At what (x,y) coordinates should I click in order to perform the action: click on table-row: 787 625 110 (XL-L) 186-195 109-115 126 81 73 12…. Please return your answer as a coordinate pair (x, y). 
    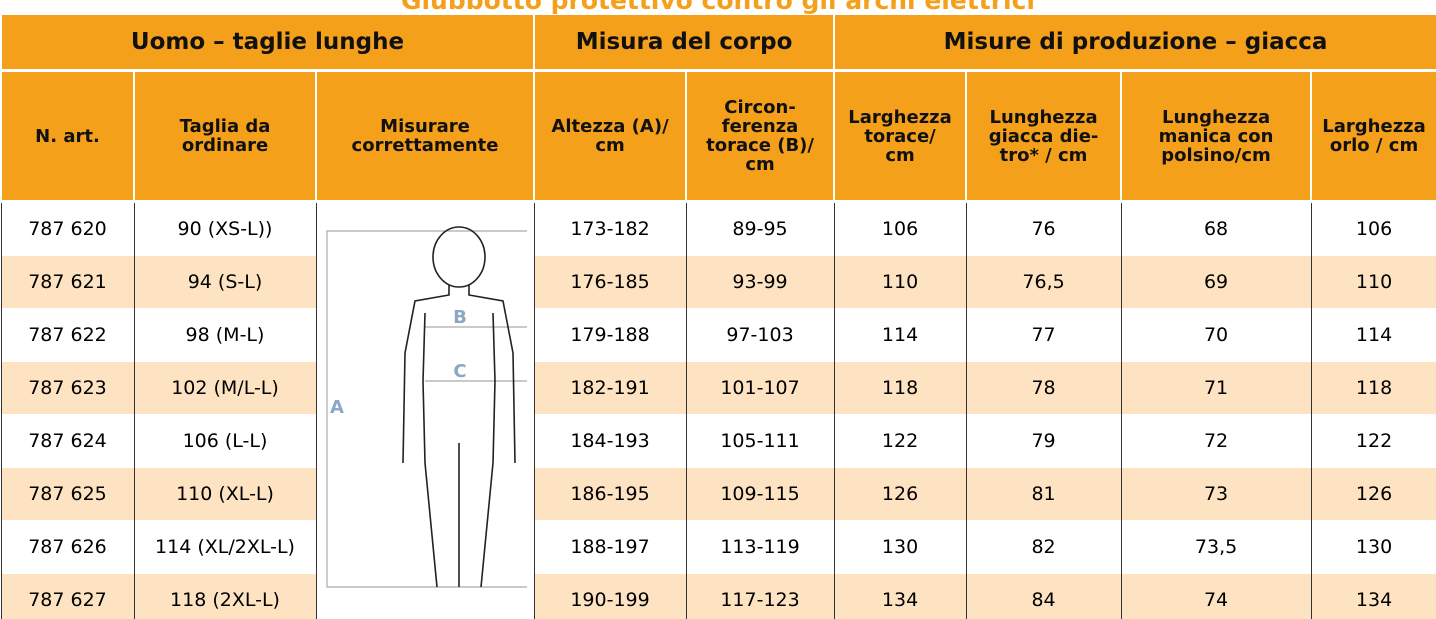
    Looking at the image, I should click on (718, 494).